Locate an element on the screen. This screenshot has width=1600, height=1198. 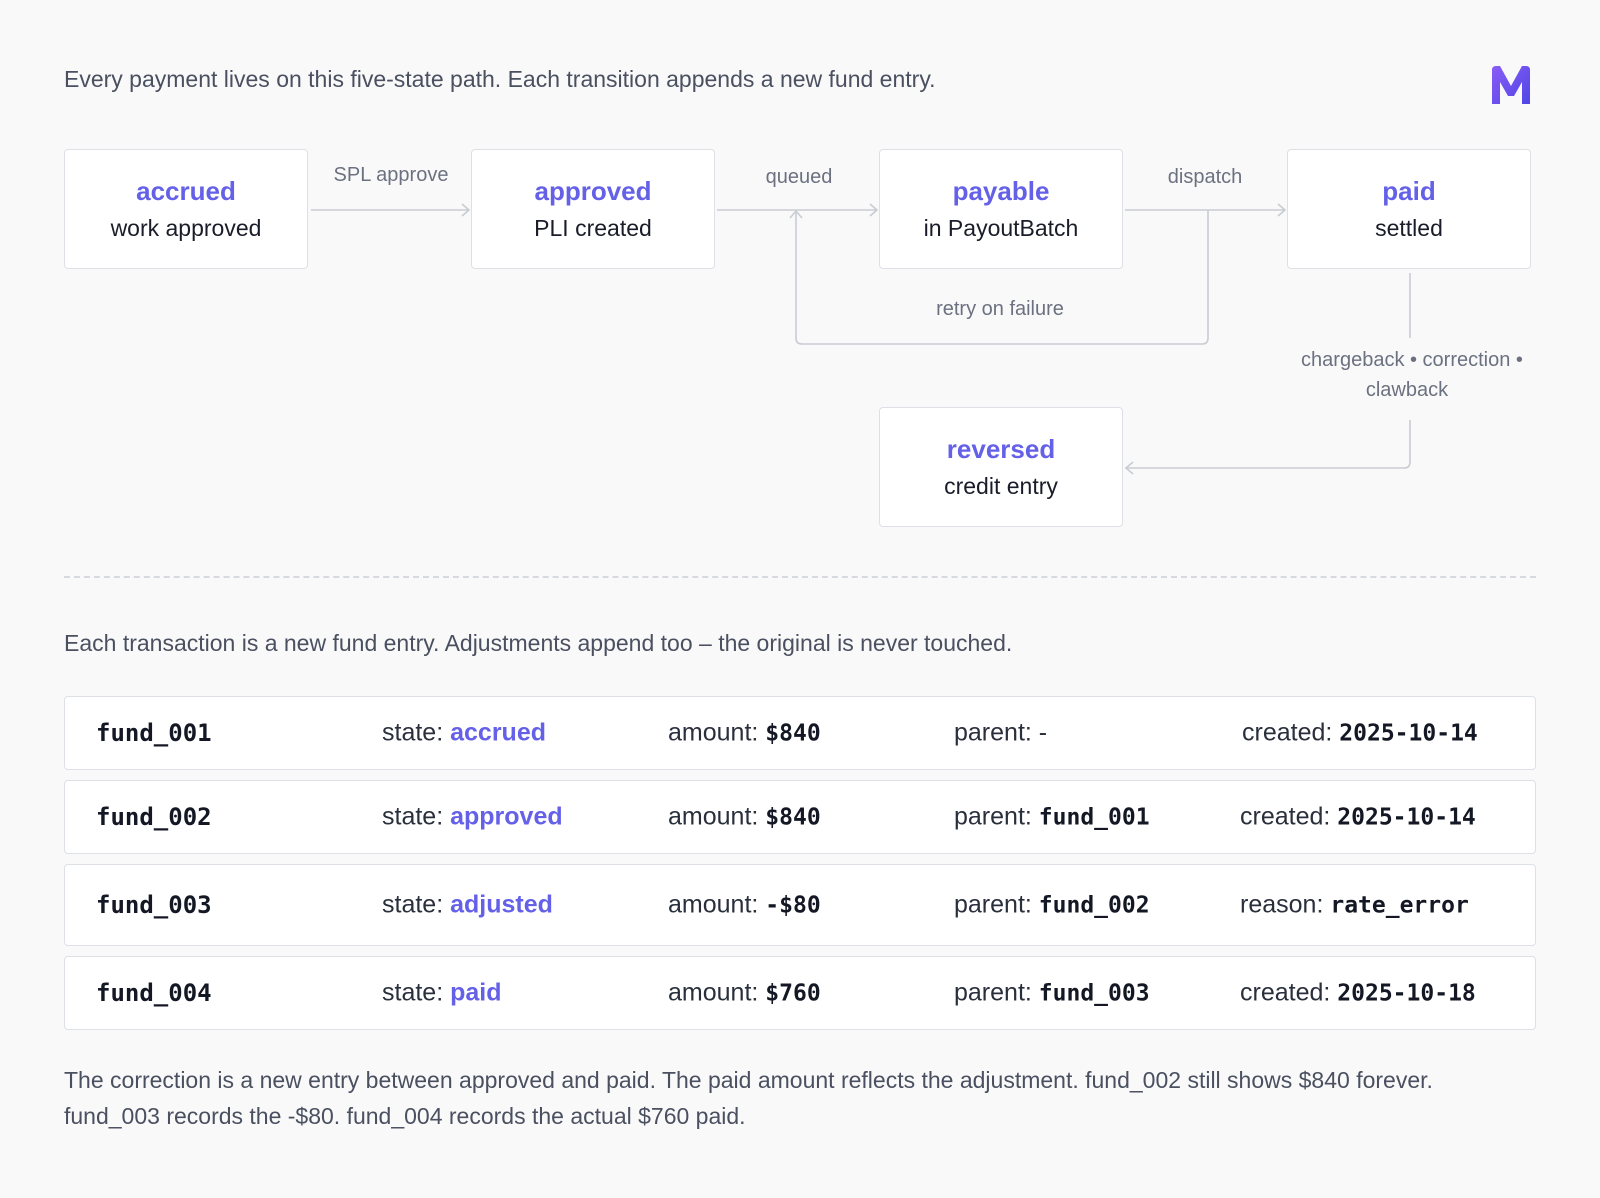
fund-id: fund_004 is located at coordinates (154, 993).